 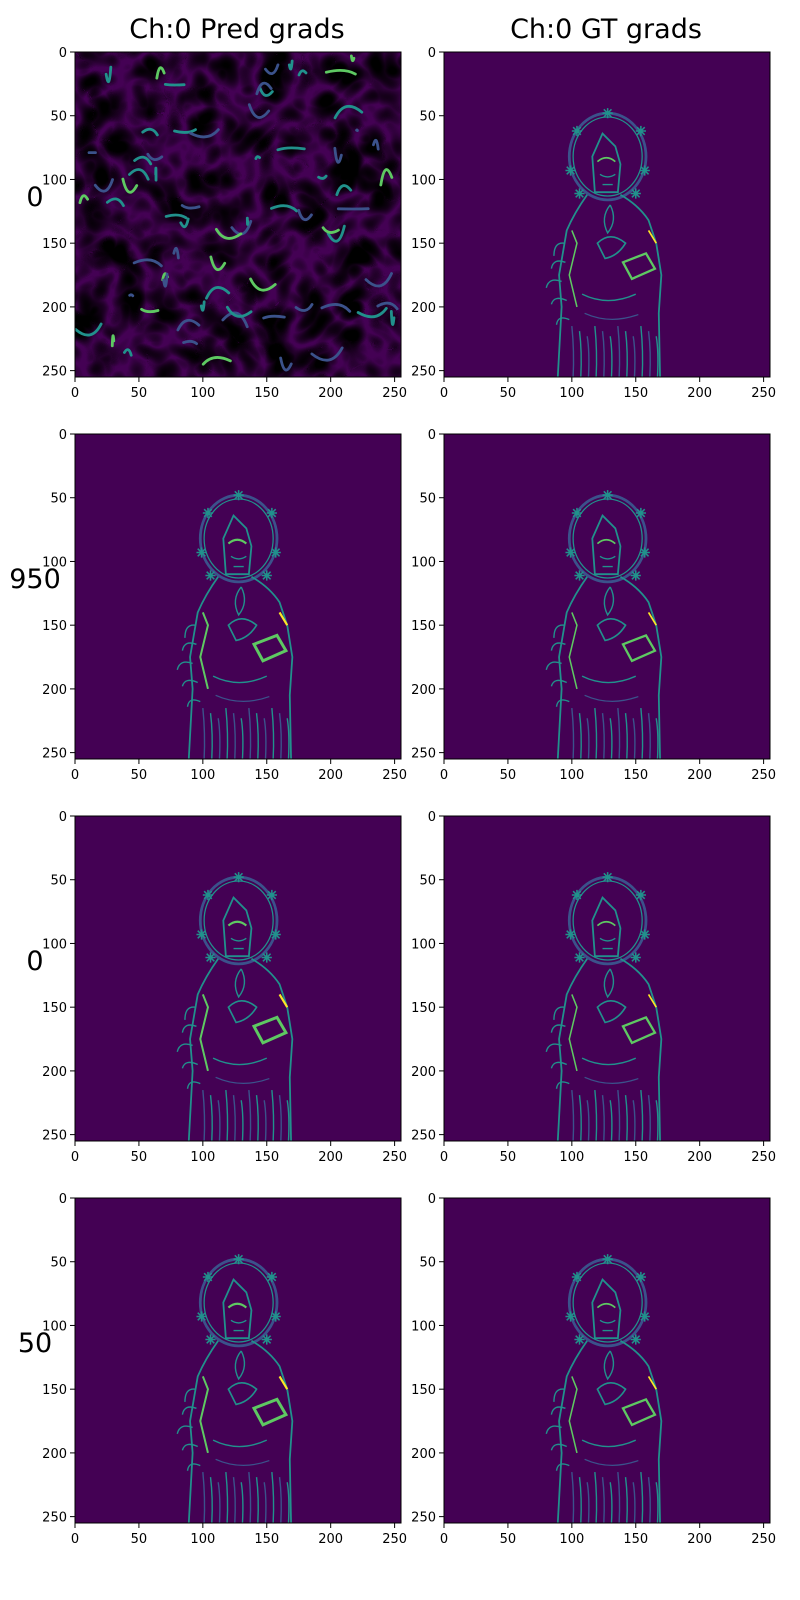 What do you see at coordinates (240, 1443) in the screenshot?
I see `sash` at bounding box center [240, 1443].